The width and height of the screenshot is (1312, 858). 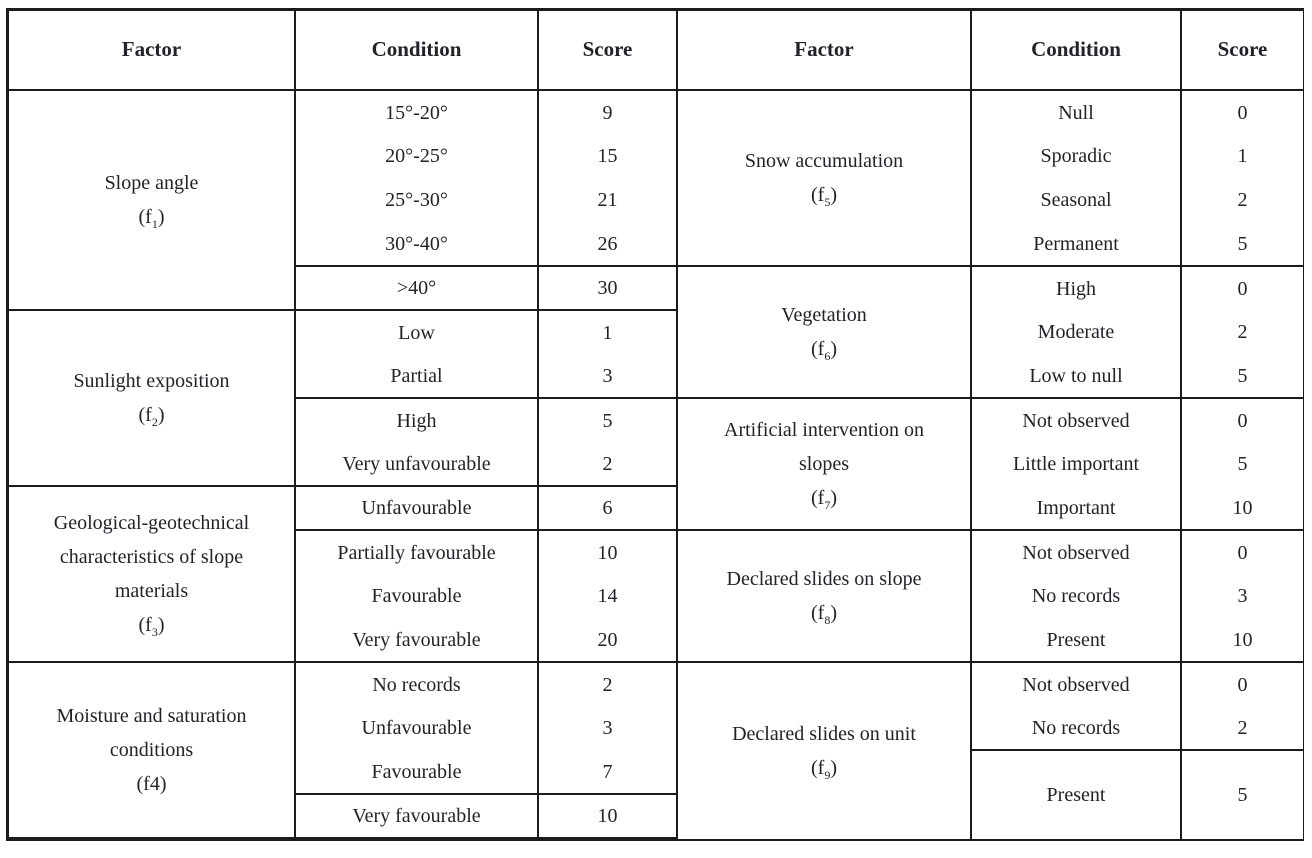 What do you see at coordinates (607, 288) in the screenshot?
I see `score-cell: 30` at bounding box center [607, 288].